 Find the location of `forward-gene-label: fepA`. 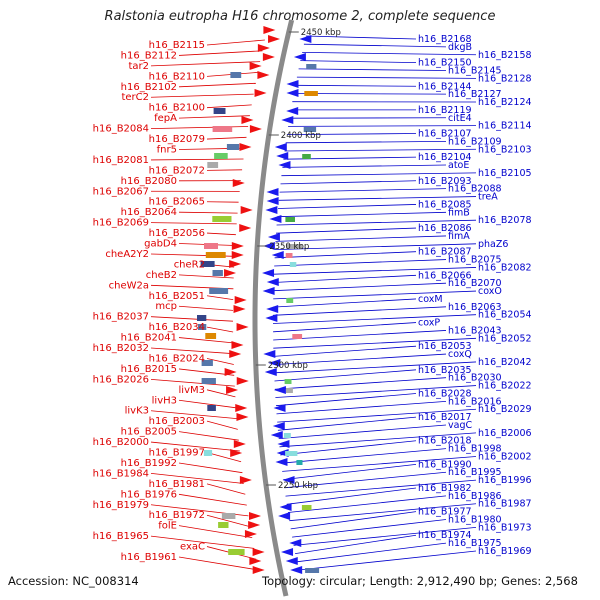

forward-gene-label: fepA is located at coordinates (165, 118).